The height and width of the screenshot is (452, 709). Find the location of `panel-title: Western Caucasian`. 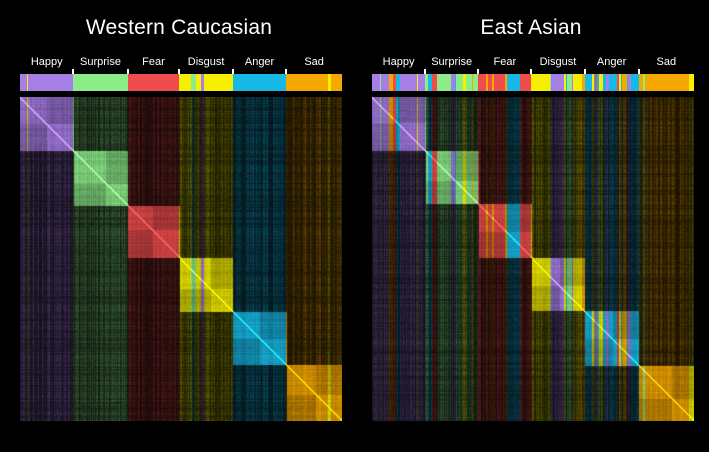

panel-title: Western Caucasian is located at coordinates (179, 27).